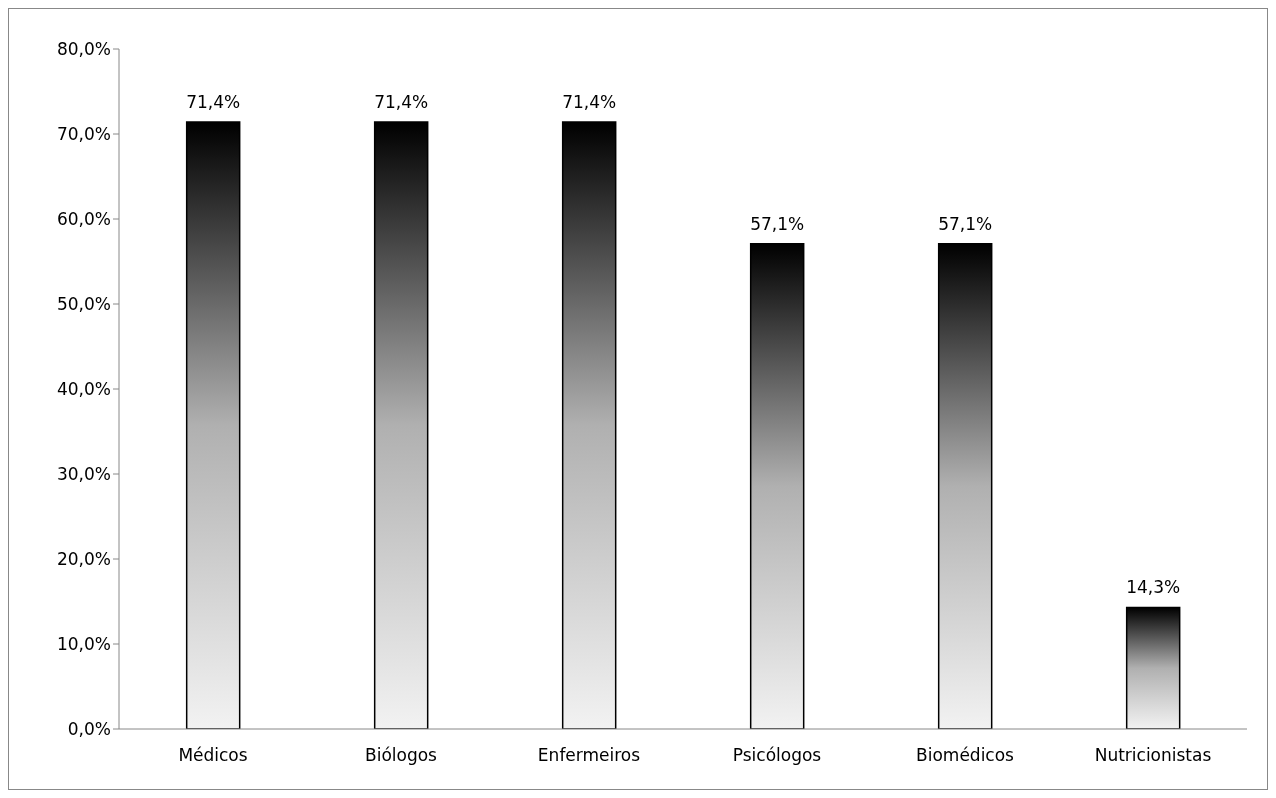 The height and width of the screenshot is (798, 1276). I want to click on y-tick-label: 80,0%, so click(83, 49).